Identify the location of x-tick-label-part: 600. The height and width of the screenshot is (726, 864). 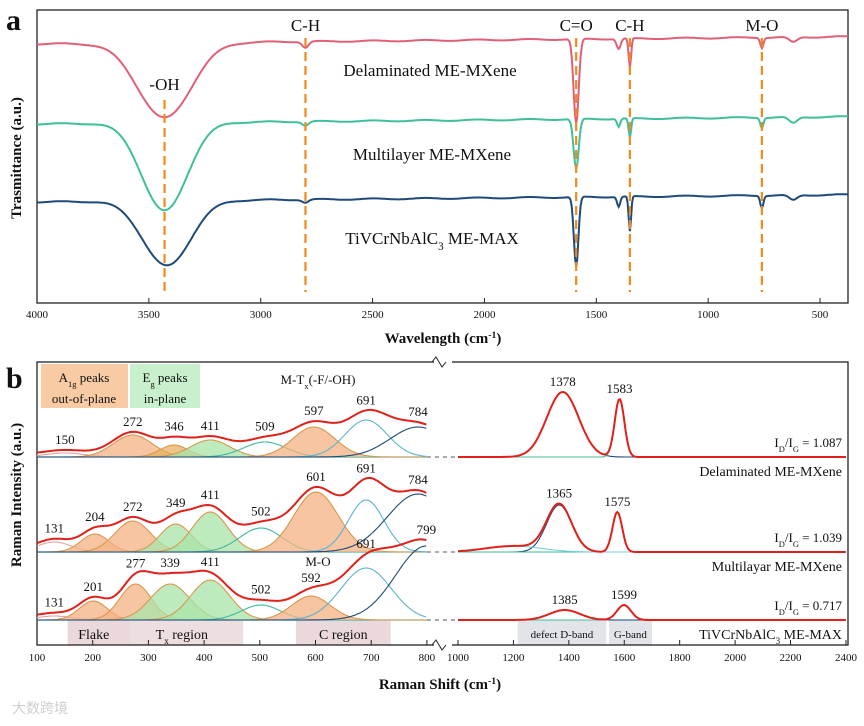
(315, 658).